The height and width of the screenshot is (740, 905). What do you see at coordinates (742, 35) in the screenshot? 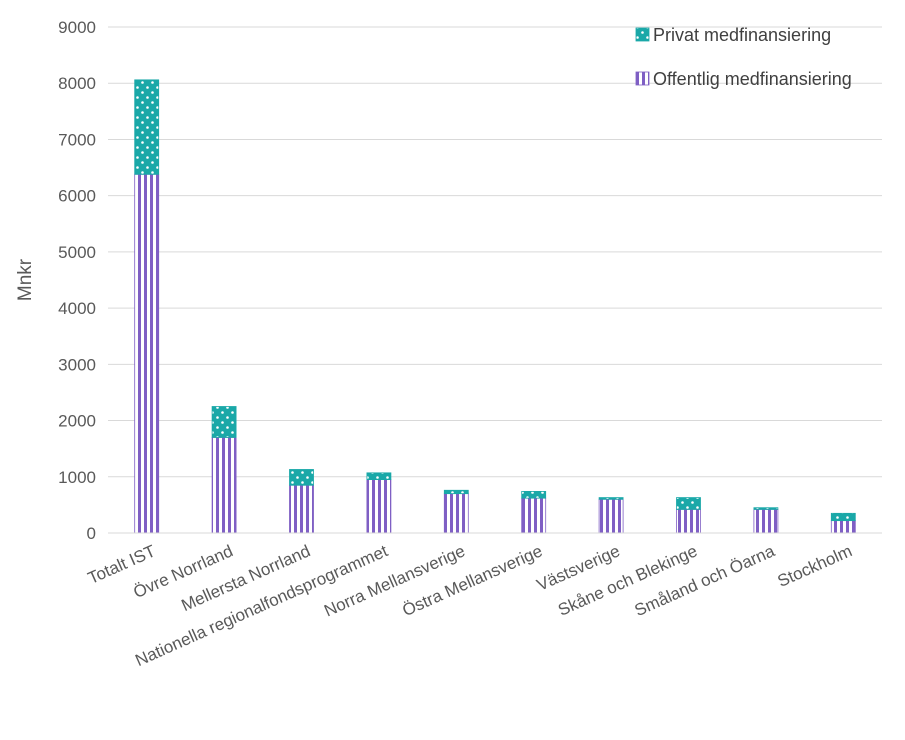
I see `legend-label: Privat medfinansiering` at bounding box center [742, 35].